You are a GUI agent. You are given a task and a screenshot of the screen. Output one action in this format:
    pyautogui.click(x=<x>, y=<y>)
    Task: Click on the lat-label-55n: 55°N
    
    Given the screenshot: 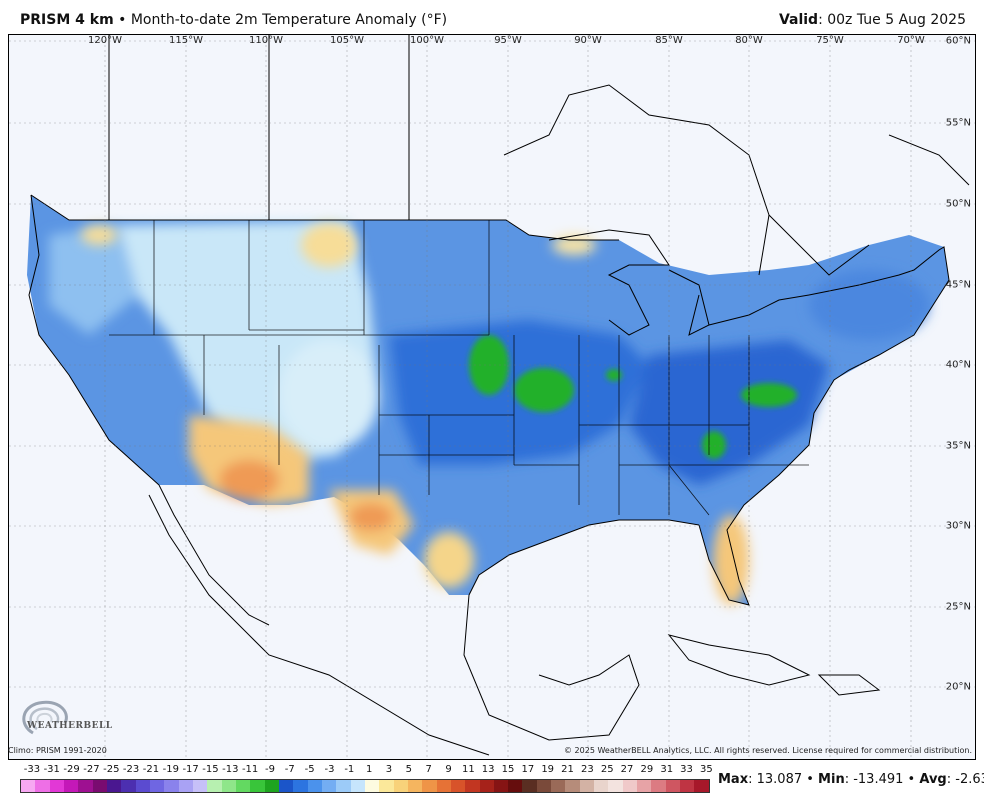 What is the action you would take?
    pyautogui.click(x=958, y=123)
    